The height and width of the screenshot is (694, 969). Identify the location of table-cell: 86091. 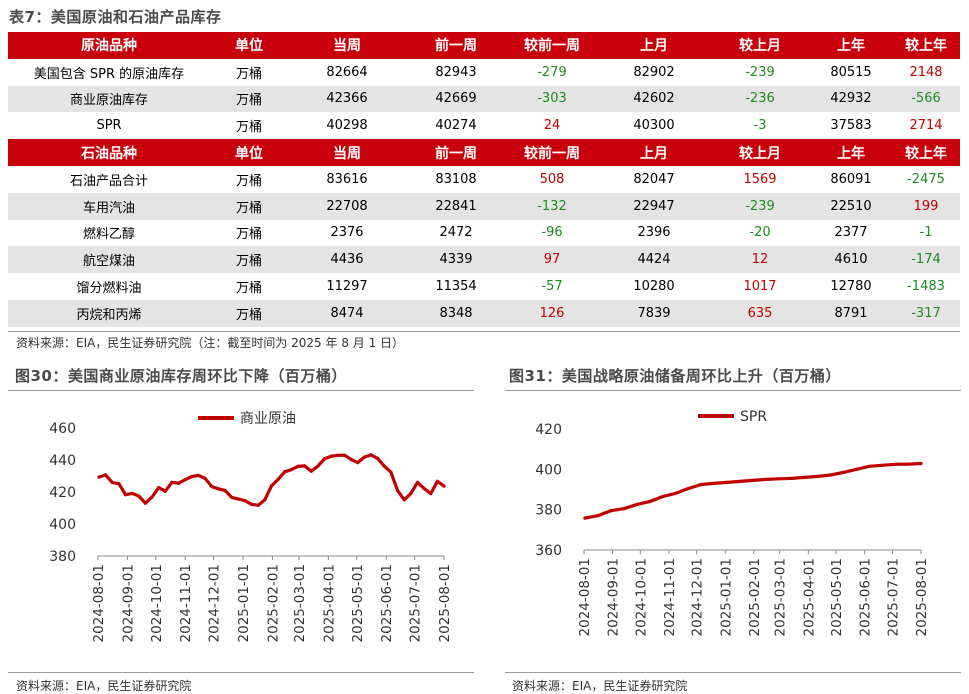
(851, 179).